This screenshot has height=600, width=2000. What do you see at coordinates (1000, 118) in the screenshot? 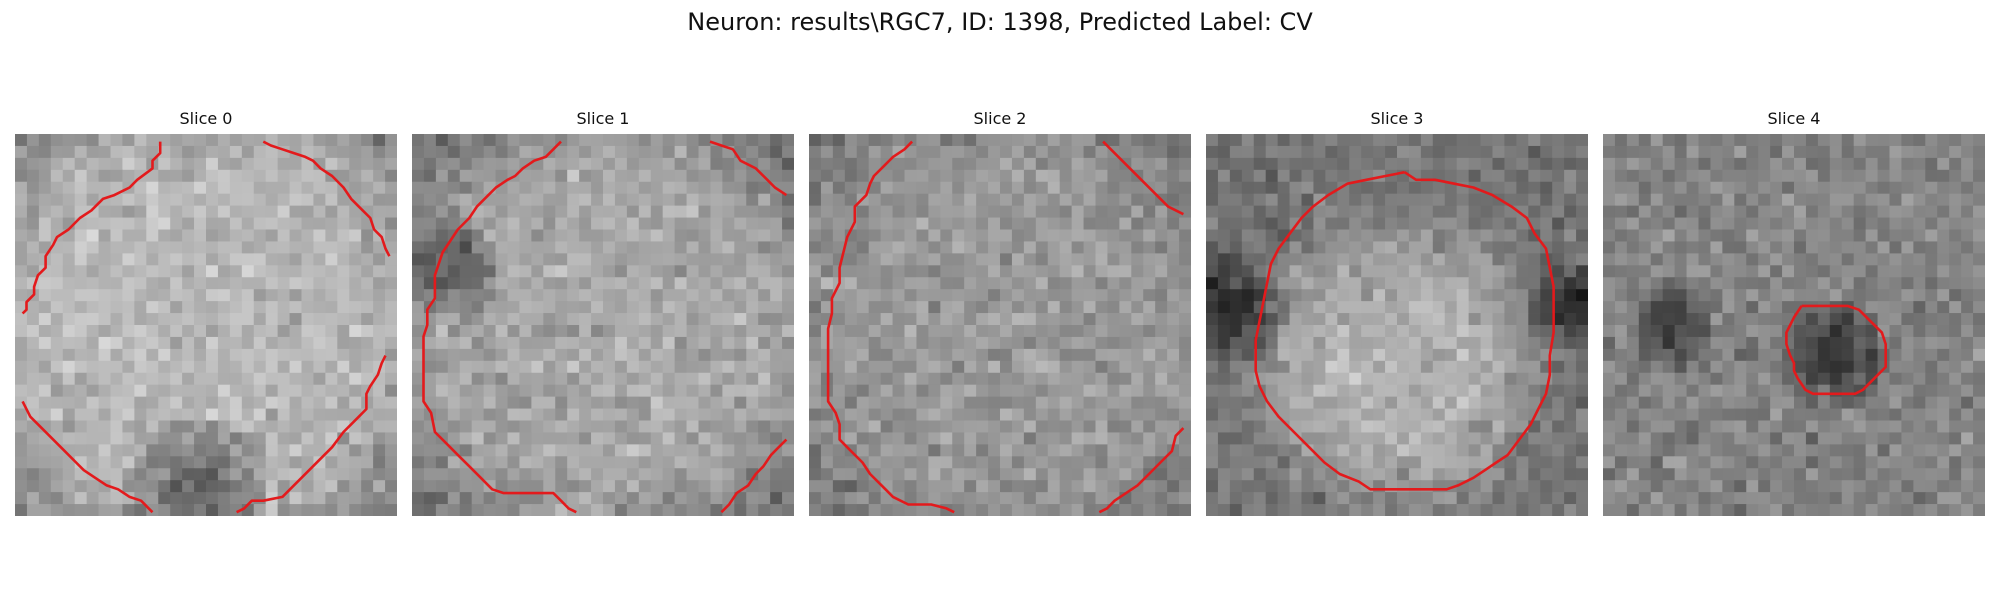
I see `slice-title-2: Slice 2` at bounding box center [1000, 118].